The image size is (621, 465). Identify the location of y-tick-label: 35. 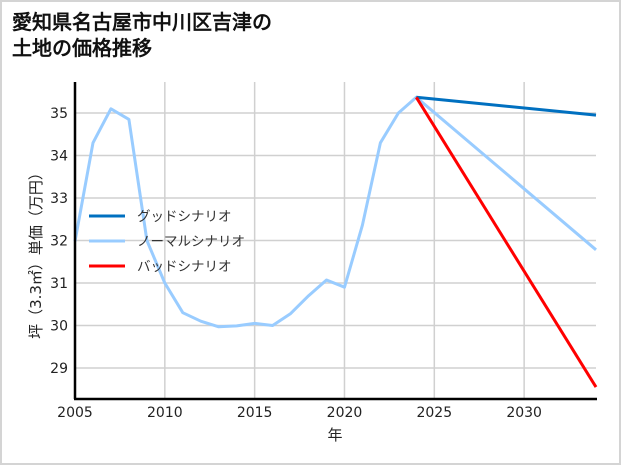
(59, 114).